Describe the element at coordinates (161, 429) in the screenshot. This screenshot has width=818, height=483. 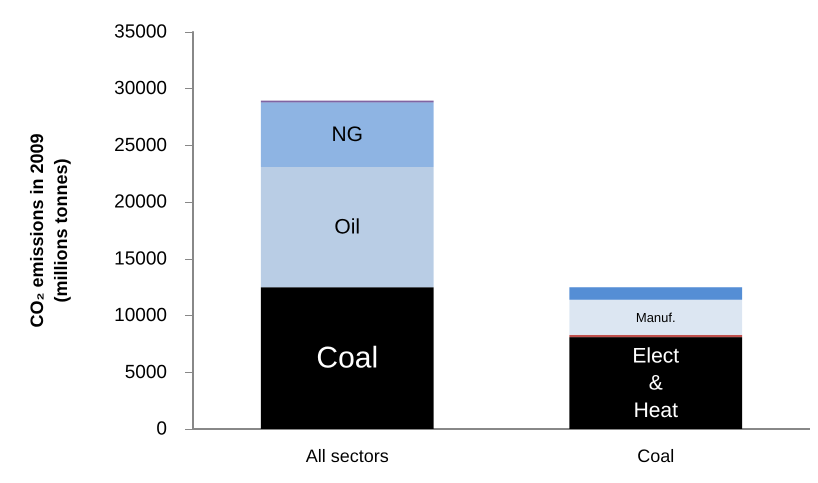
I see `y-tick-label: 0` at that location.